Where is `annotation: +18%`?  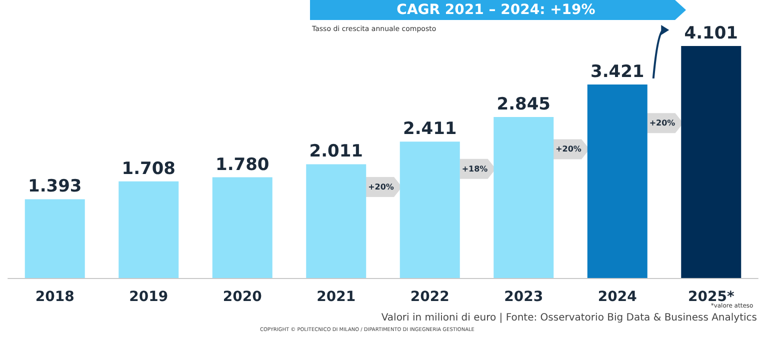 annotation: +18% is located at coordinates (475, 169).